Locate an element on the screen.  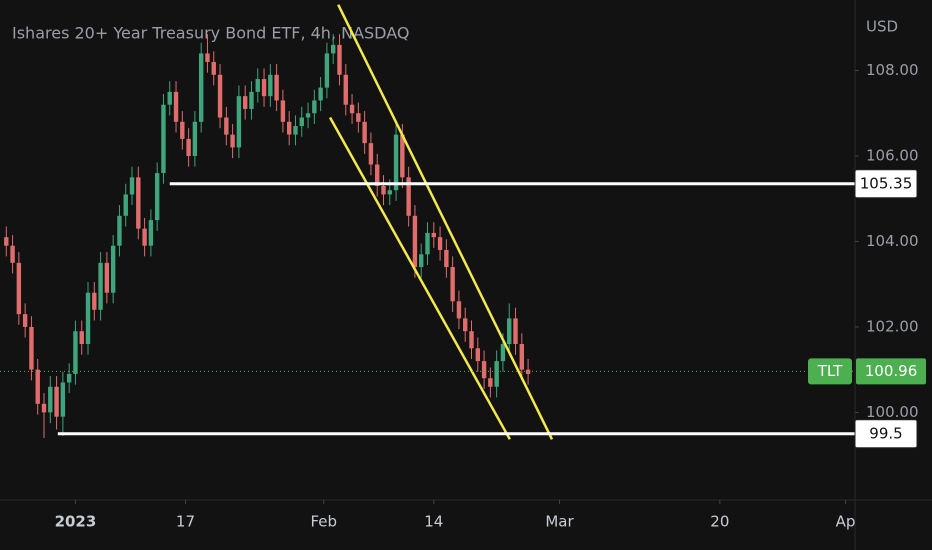
currency-label: USD is located at coordinates (882, 27).